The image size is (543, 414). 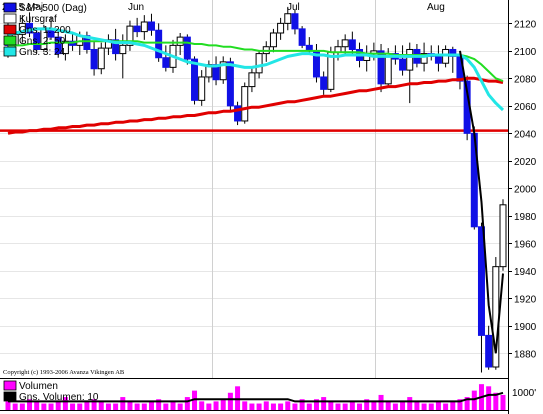 What do you see at coordinates (525, 162) in the screenshot?
I see `y-tick-label-2020: 2020` at bounding box center [525, 162].